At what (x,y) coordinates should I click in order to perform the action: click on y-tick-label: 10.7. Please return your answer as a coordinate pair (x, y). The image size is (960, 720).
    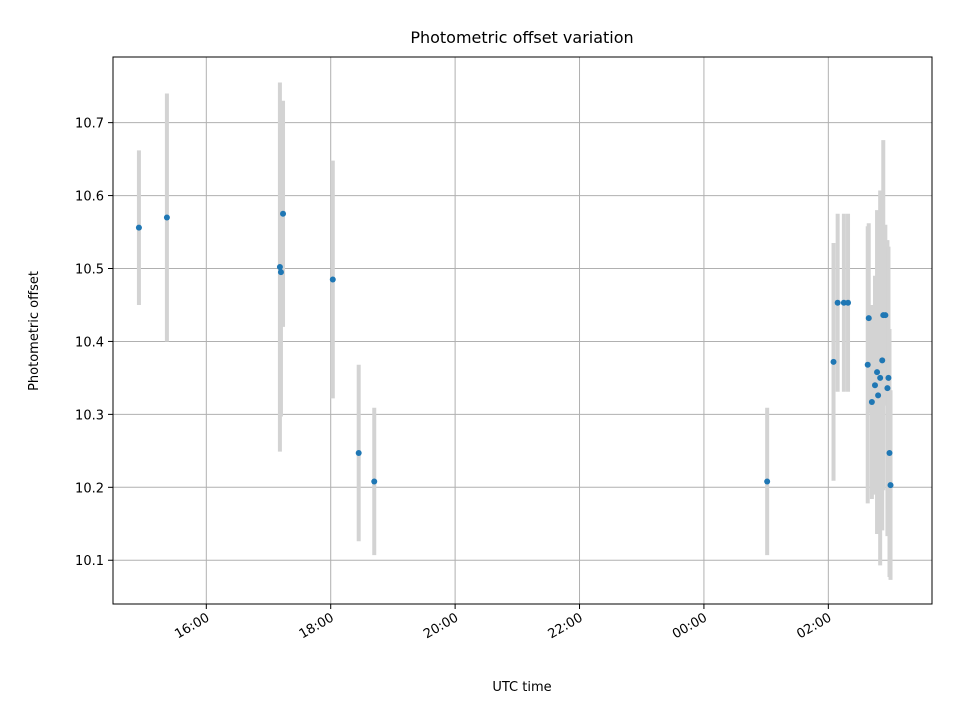
    Looking at the image, I should click on (89, 124).